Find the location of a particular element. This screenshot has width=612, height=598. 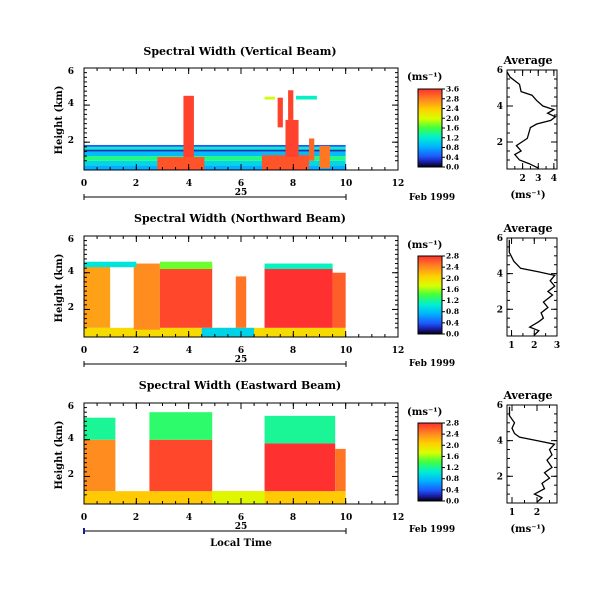

colorbar-ticks: 0.0 0.4 0.8 1.2 1.6 2.0 2.4 2.8 is located at coordinates (450, 462).